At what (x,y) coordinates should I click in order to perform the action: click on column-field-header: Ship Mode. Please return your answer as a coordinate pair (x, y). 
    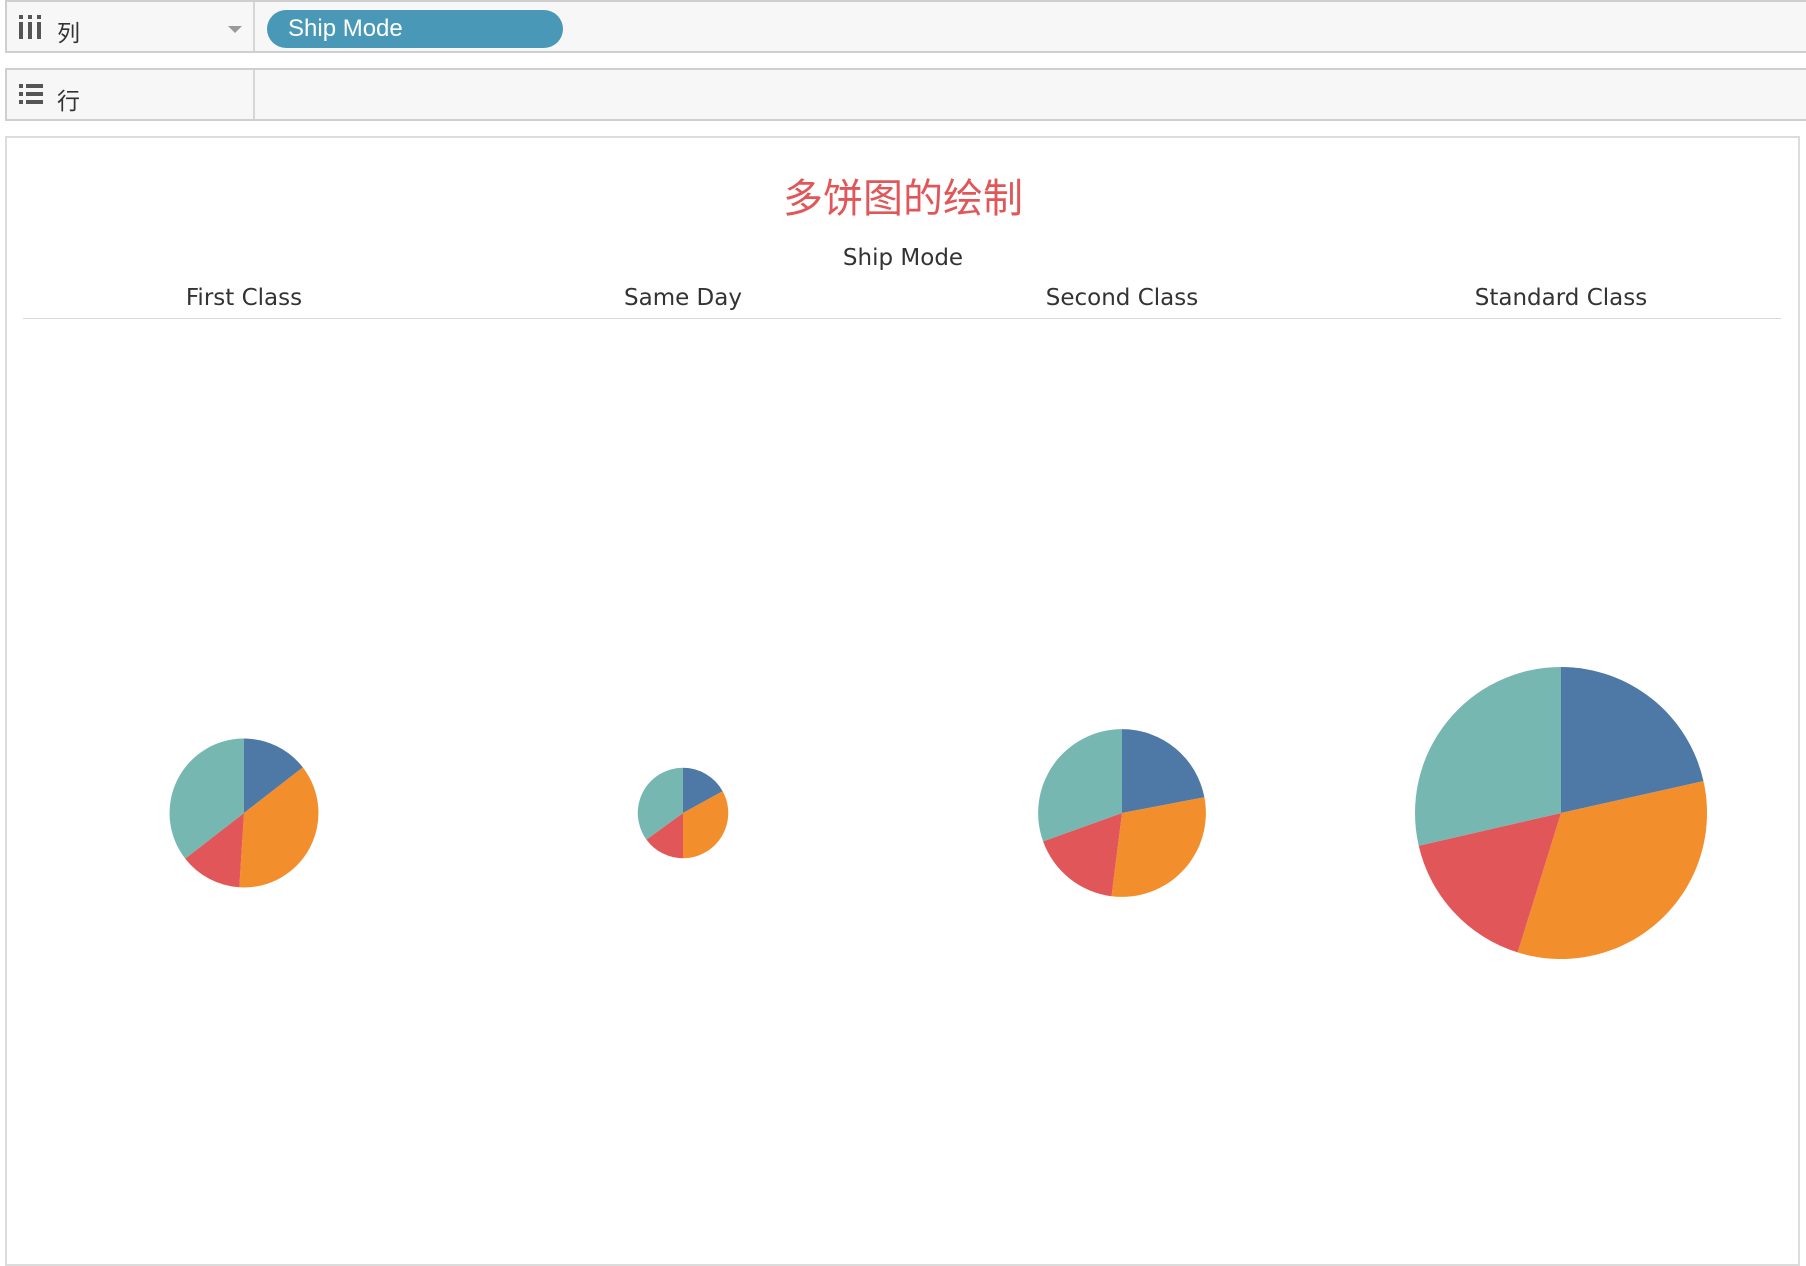
    Looking at the image, I should click on (903, 258).